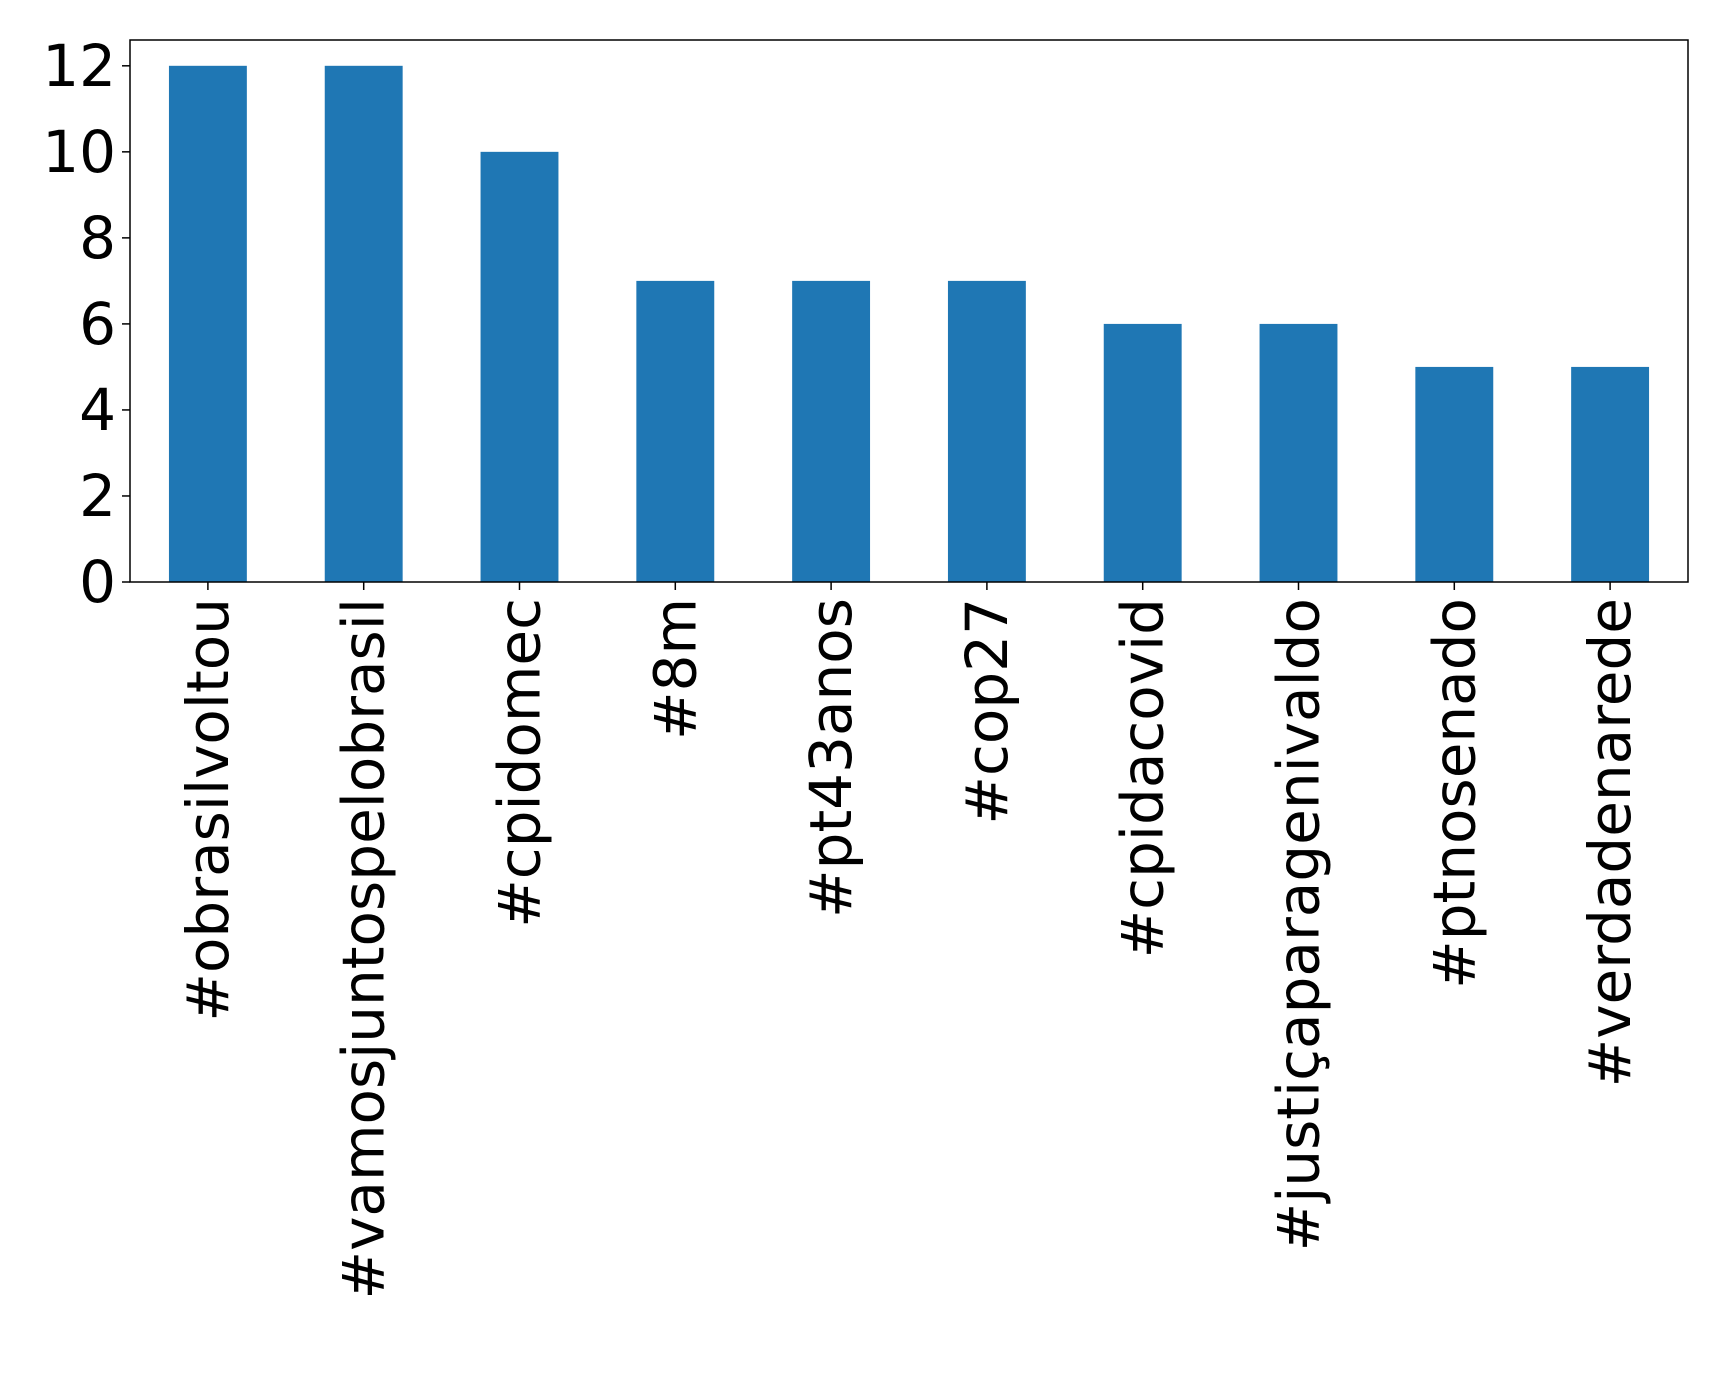 The width and height of the screenshot is (1719, 1384). I want to click on x-tick-label: #justiçaparagenivaldo, so click(1299, 924).